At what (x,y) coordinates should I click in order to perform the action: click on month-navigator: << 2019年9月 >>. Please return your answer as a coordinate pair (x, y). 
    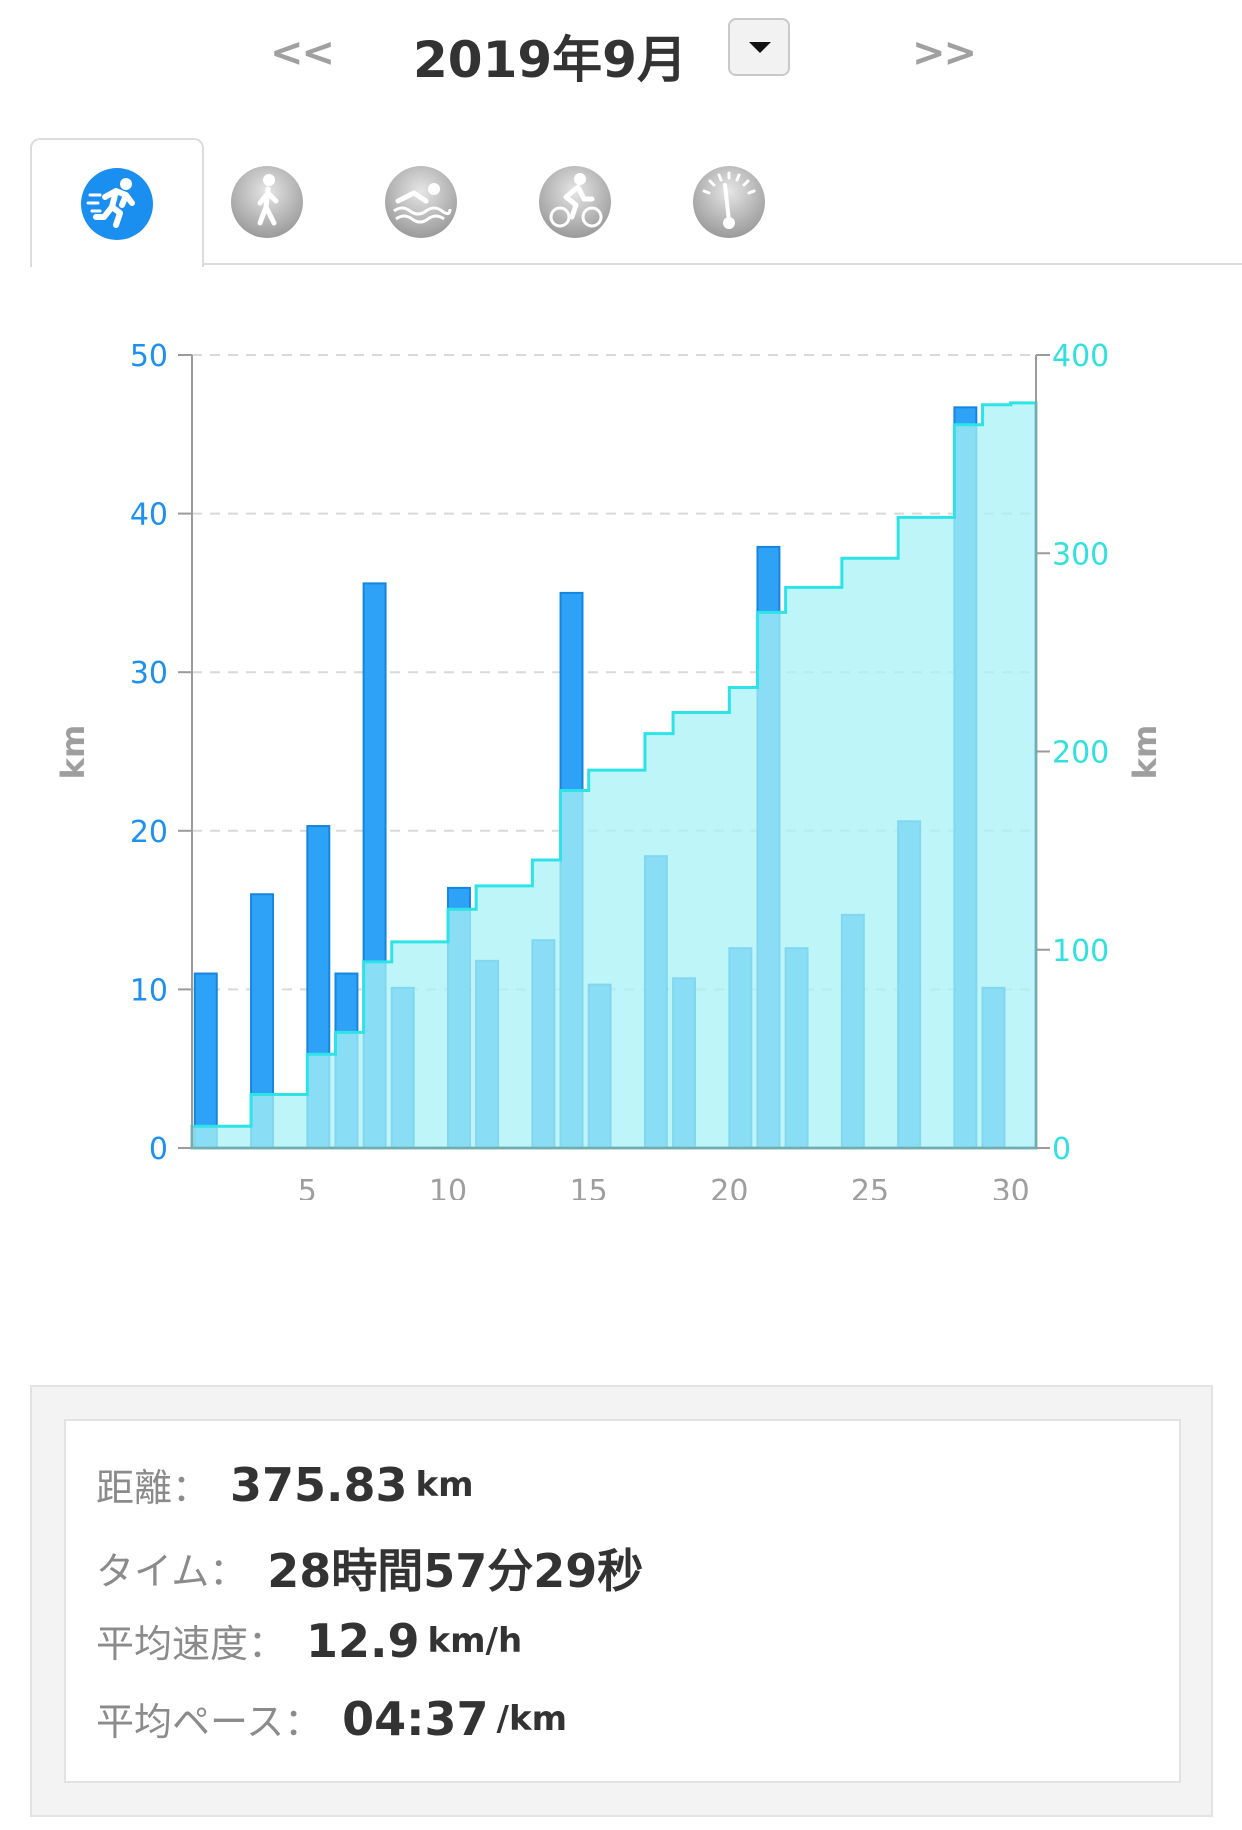
    Looking at the image, I should click on (621, 55).